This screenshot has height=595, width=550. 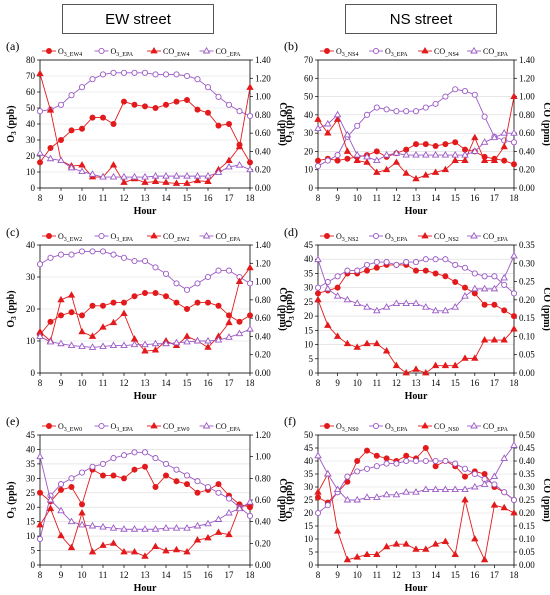 What do you see at coordinates (145, 211) in the screenshot?
I see `x-axis-label: Hour` at bounding box center [145, 211].